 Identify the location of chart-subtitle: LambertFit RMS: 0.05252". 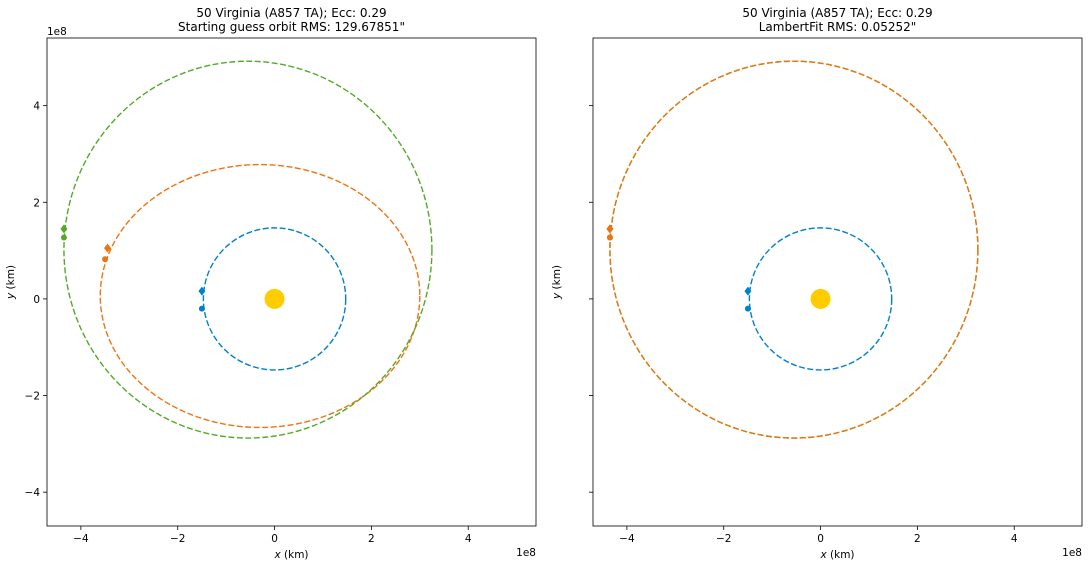
(838, 27).